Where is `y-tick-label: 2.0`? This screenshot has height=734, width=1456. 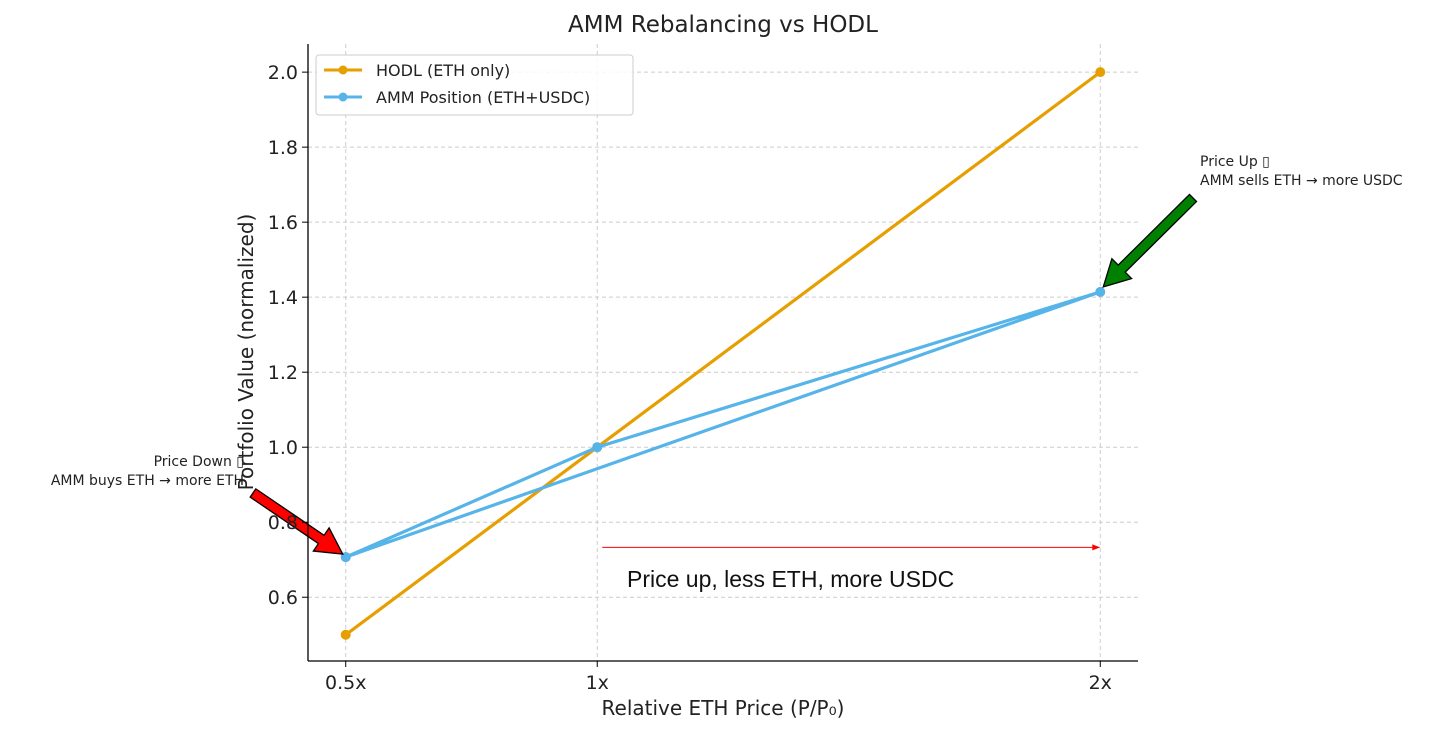
y-tick-label: 2.0 is located at coordinates (283, 73).